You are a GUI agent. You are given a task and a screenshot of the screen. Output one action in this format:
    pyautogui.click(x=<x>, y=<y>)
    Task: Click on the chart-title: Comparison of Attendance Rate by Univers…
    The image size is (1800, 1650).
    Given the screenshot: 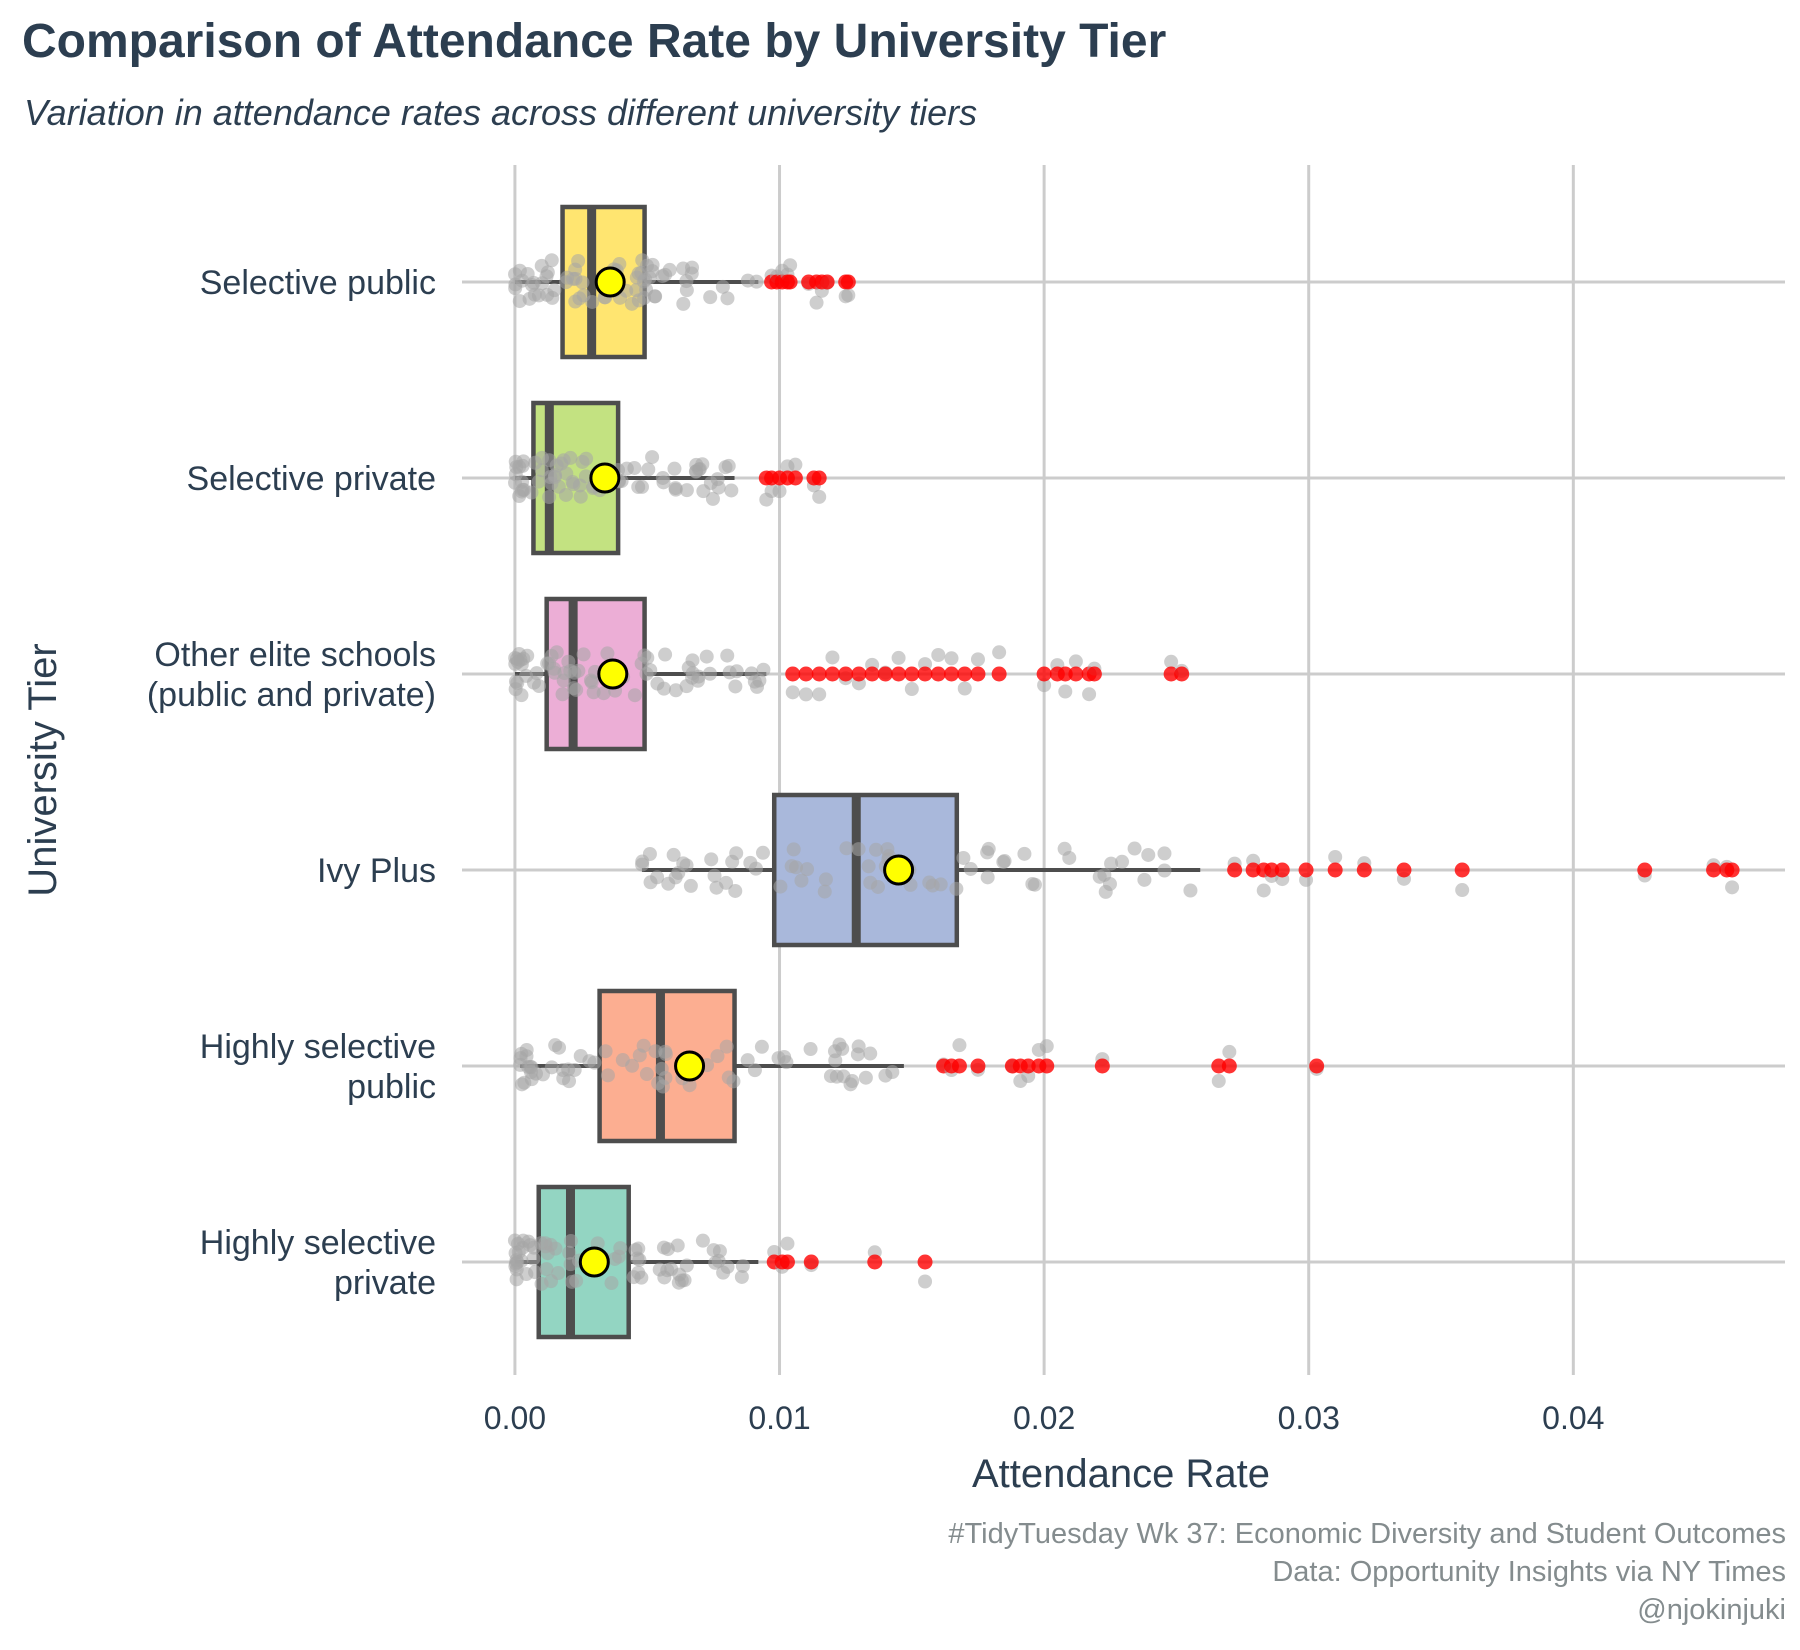 What is the action you would take?
    pyautogui.click(x=594, y=41)
    